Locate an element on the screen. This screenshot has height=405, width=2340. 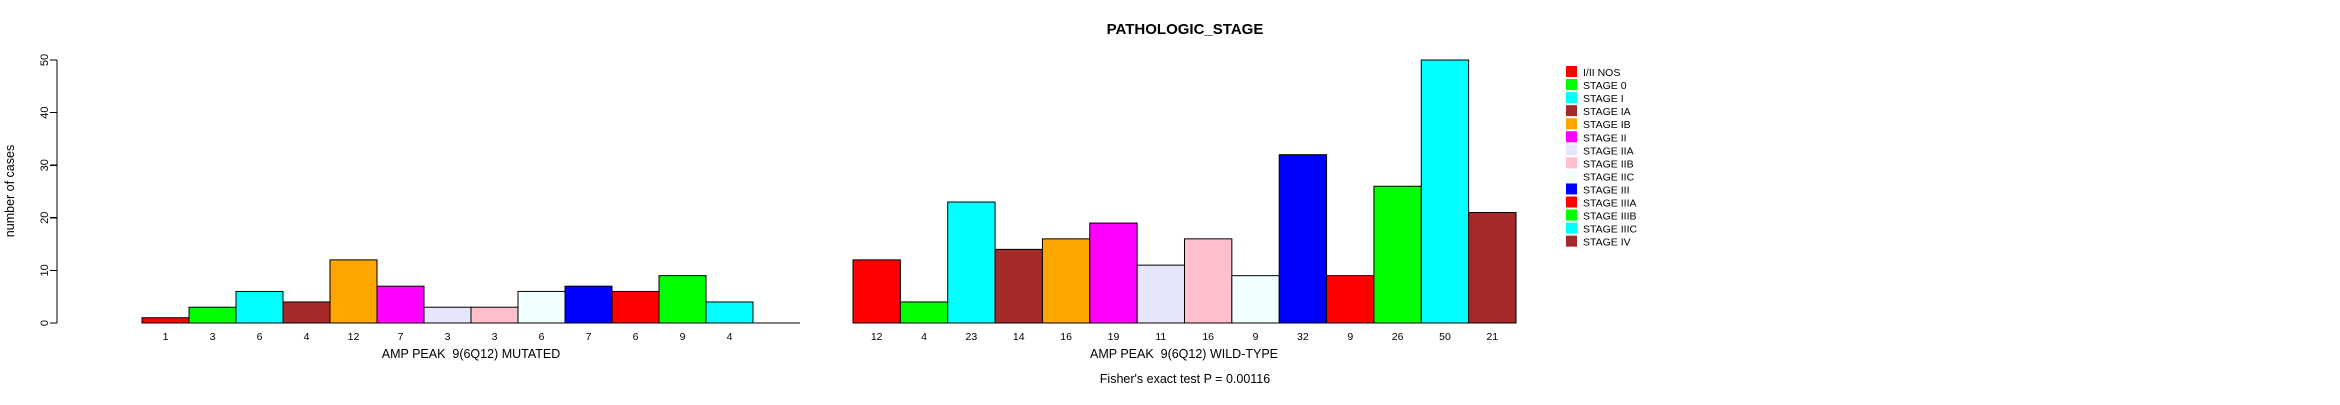
bar-mutated-stage-i is located at coordinates (259, 307).